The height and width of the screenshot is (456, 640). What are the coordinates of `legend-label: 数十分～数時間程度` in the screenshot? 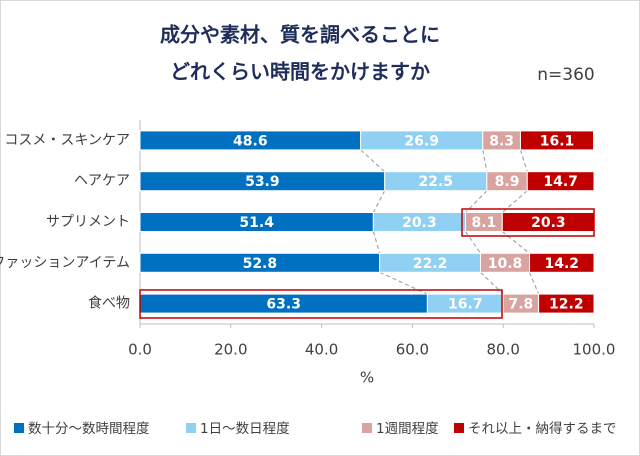 It's located at (89, 429).